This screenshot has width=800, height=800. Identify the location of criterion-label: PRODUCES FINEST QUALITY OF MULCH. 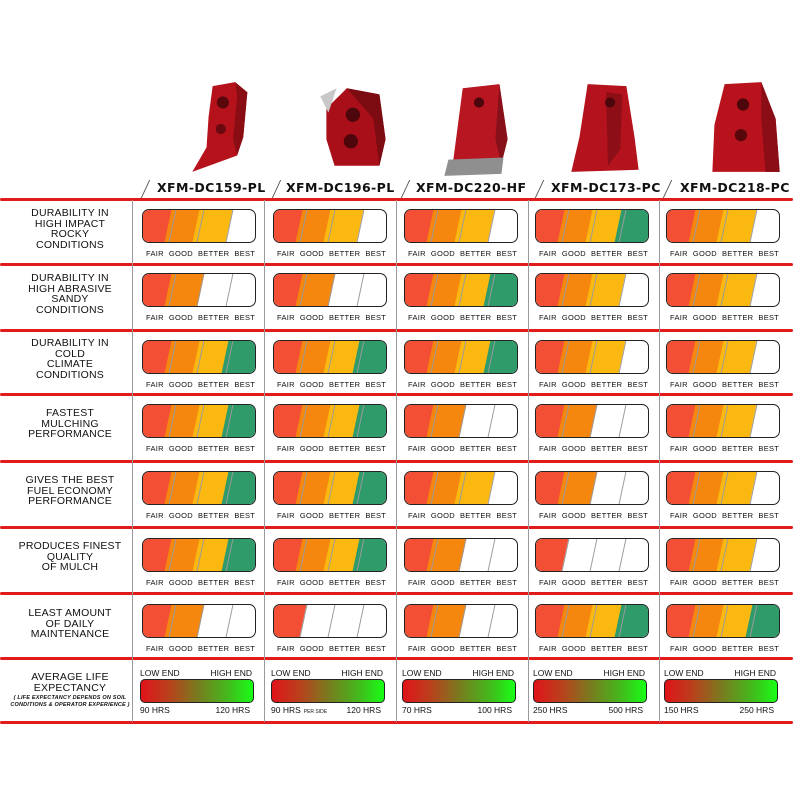
(70, 557).